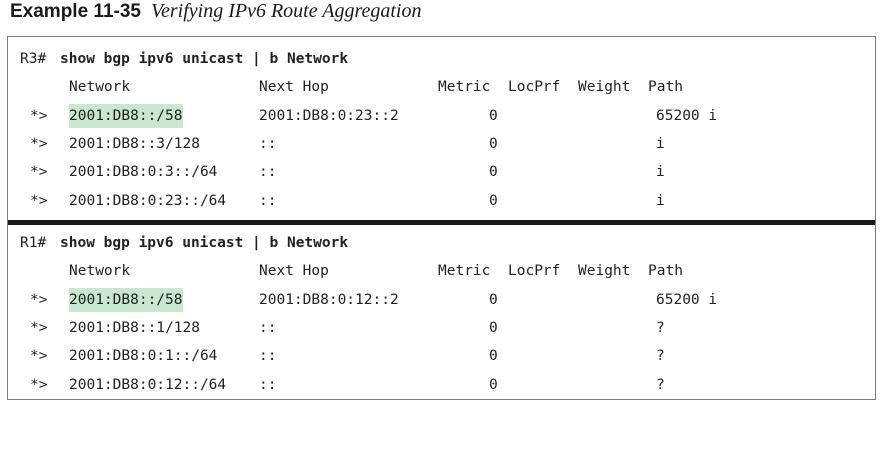 This screenshot has width=883, height=451. Describe the element at coordinates (148, 385) in the screenshot. I see `route-network: 2001:DB8:0:12::/64` at that location.